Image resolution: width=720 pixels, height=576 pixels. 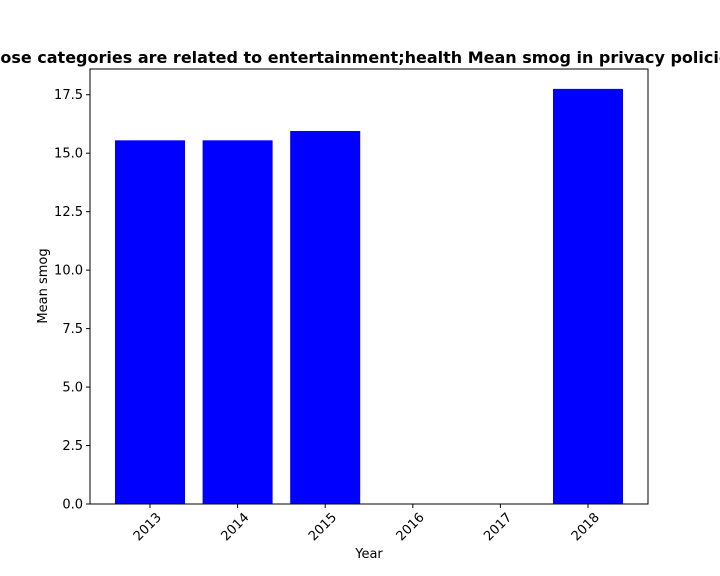 I want to click on y-tick-label: 2.5, so click(x=72, y=446).